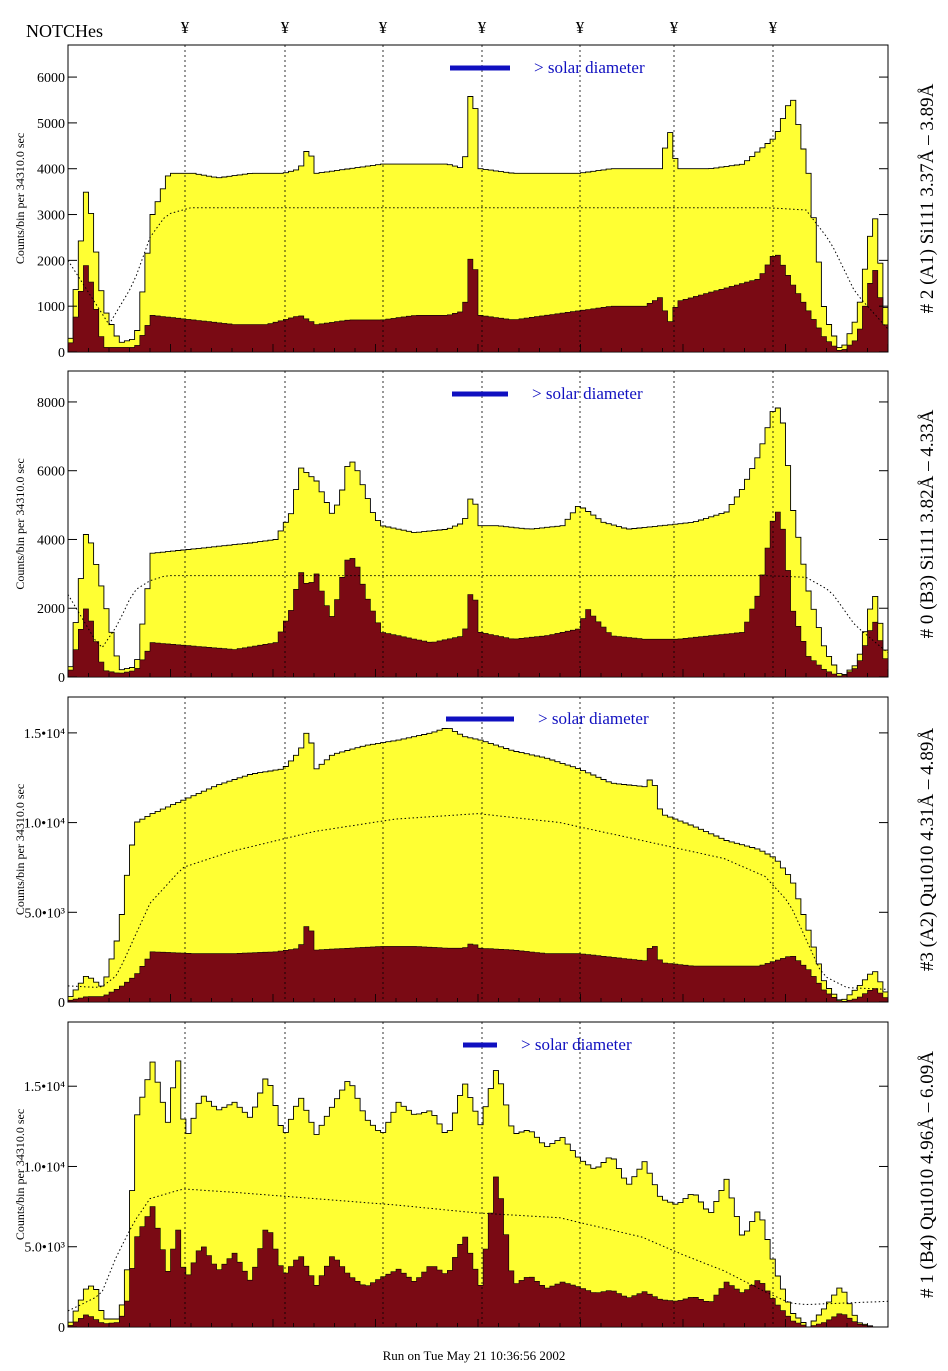 This screenshot has width=948, height=1371. Describe the element at coordinates (927, 523) in the screenshot. I see `panel-title: # 0 (B3) Si111 3.82Å – 4.33Å` at that location.